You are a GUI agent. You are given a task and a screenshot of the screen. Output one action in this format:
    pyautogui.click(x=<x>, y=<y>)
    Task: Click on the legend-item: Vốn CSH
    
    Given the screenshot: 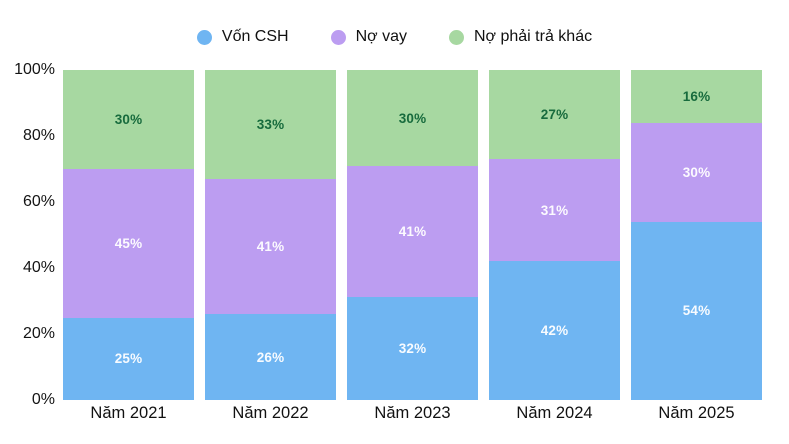 What is the action you would take?
    pyautogui.click(x=242, y=37)
    